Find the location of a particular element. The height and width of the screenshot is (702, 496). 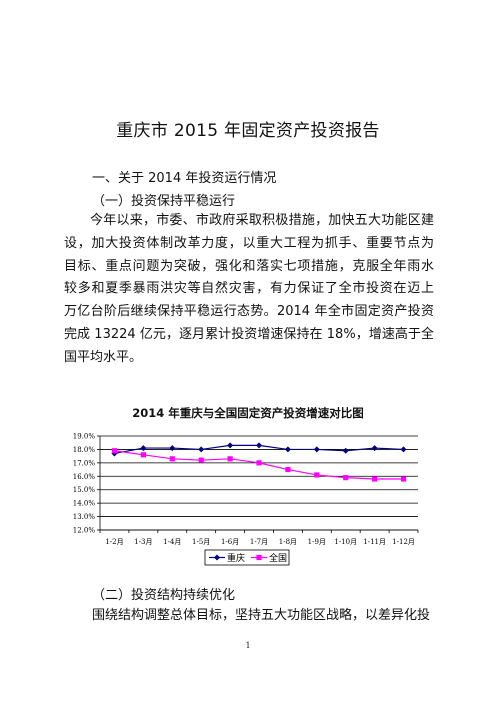

chart-grid is located at coordinates (258, 484).